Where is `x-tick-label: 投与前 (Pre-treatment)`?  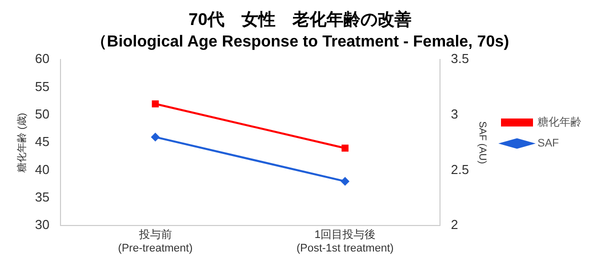
x-tick-label: 投与前 (Pre-treatment) is located at coordinates (155, 241).